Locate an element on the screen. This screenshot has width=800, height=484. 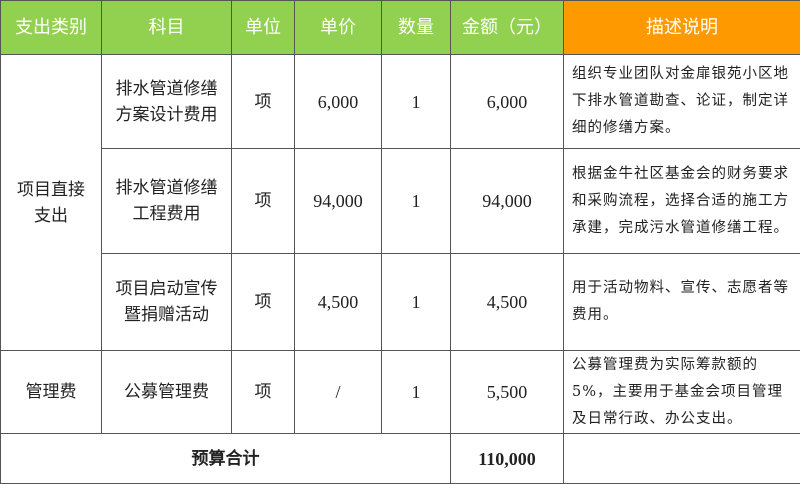
desc-cell: 公募管理费为实际筹款额的5%，主要用于基金会项目管理及日常行政、办公支出。 is located at coordinates (682, 392).